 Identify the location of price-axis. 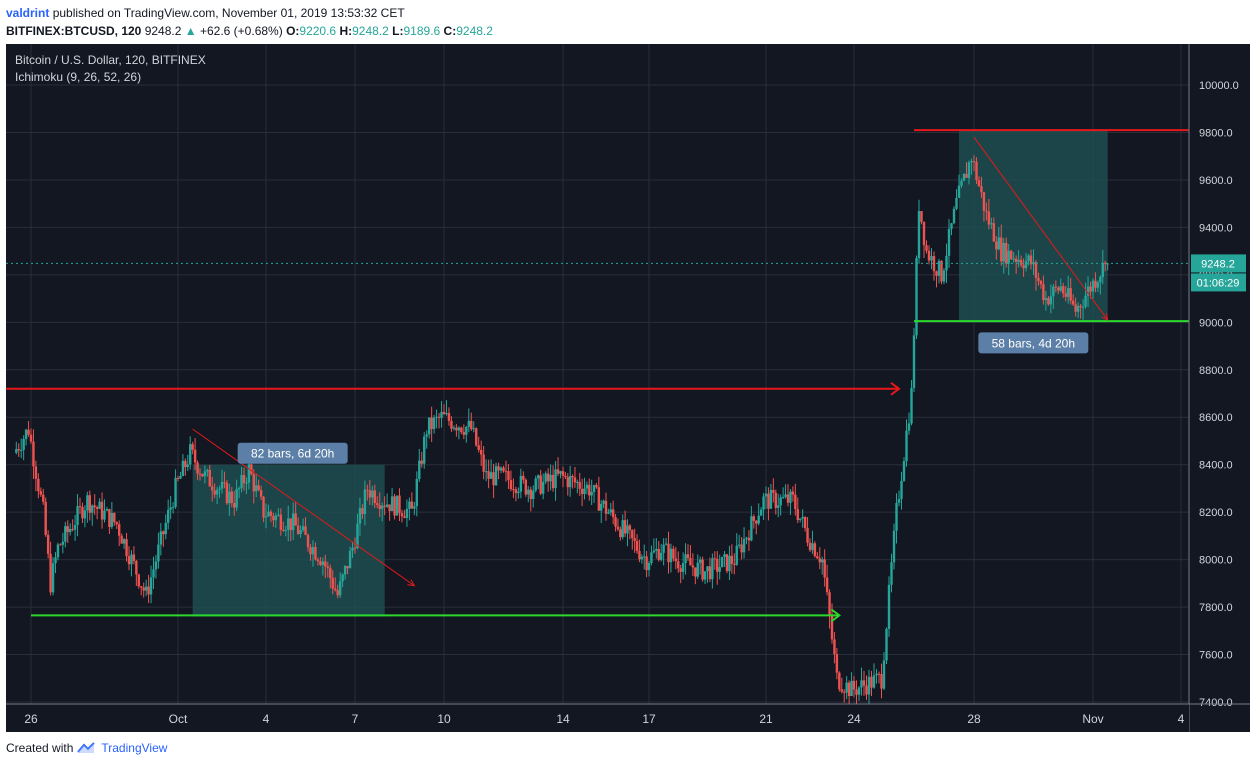
(1219, 374).